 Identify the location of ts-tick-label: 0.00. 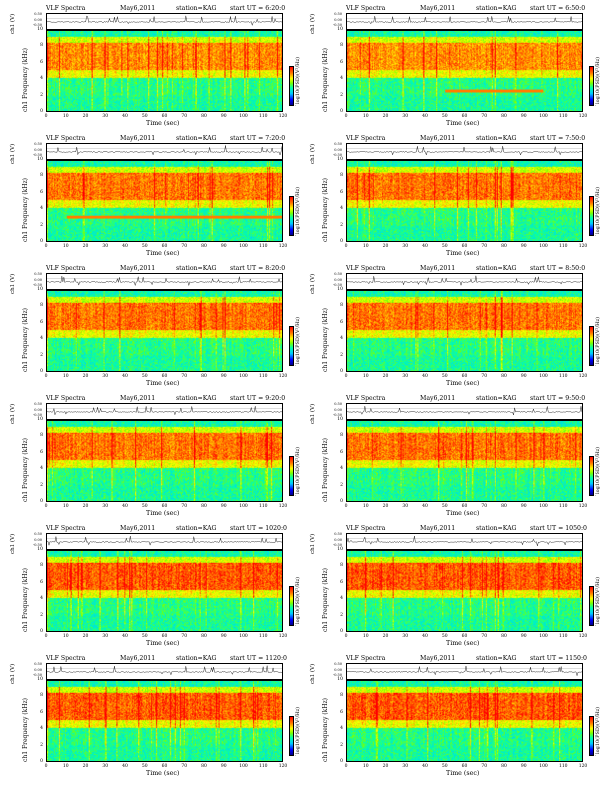
(338, 149).